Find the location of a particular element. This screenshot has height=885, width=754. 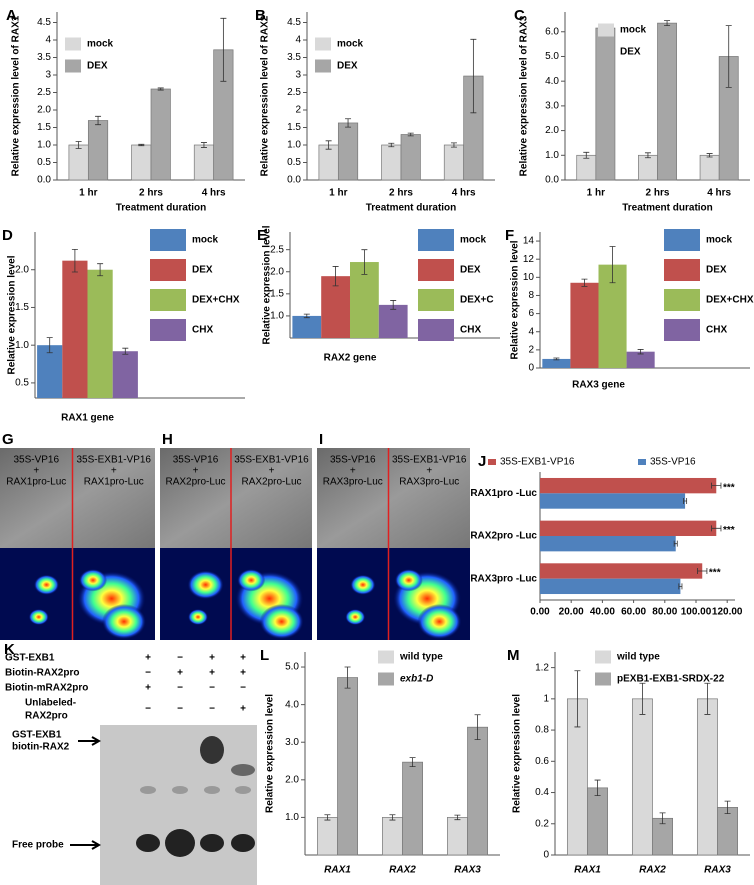

image-label: 35S-VP16 is located at coordinates (353, 460).